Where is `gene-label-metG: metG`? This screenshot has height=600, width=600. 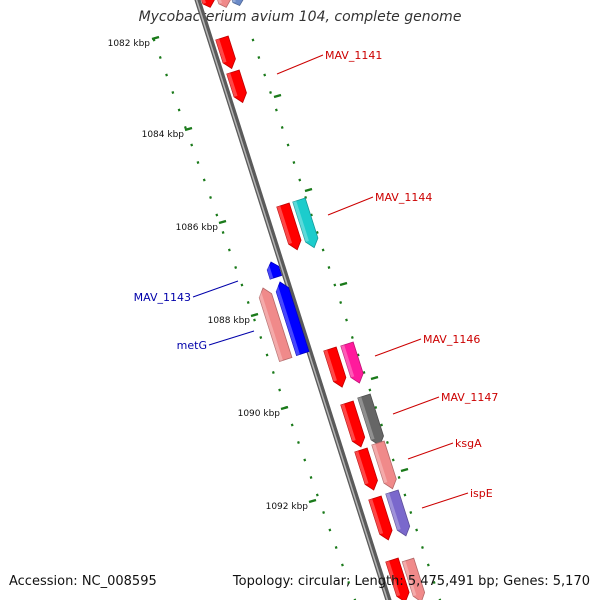
gene-label-metG: metG is located at coordinates (192, 345).